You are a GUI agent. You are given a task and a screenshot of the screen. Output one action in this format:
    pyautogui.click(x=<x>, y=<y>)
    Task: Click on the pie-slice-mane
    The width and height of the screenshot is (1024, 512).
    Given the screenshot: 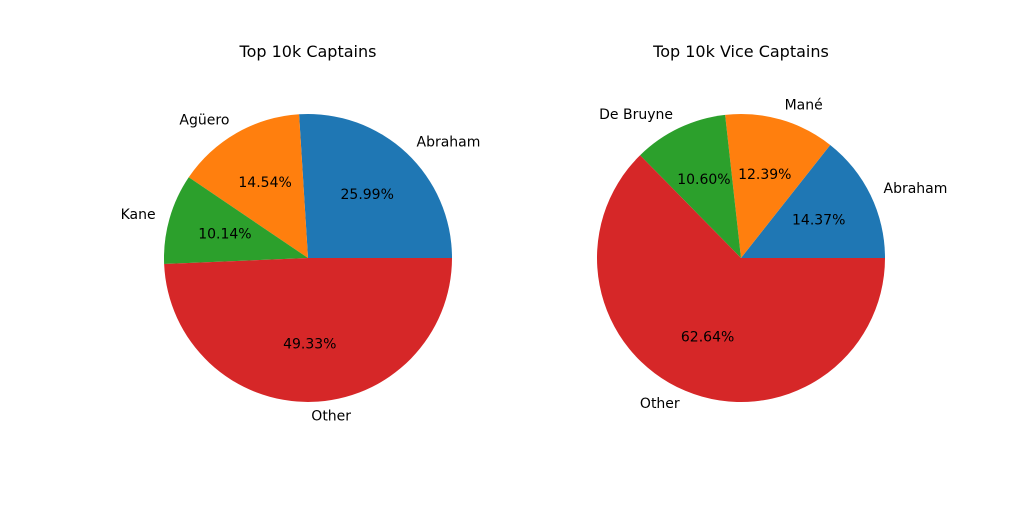 What is the action you would take?
    pyautogui.click(x=778, y=185)
    